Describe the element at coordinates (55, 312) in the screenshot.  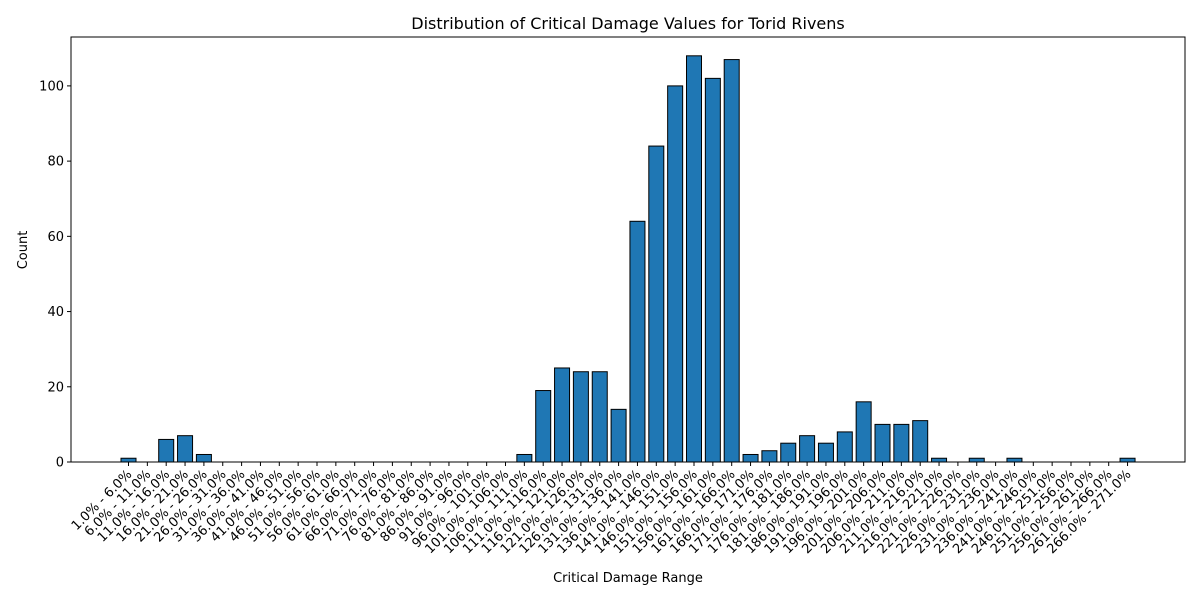
I see `y-tick-label: 40` at that location.